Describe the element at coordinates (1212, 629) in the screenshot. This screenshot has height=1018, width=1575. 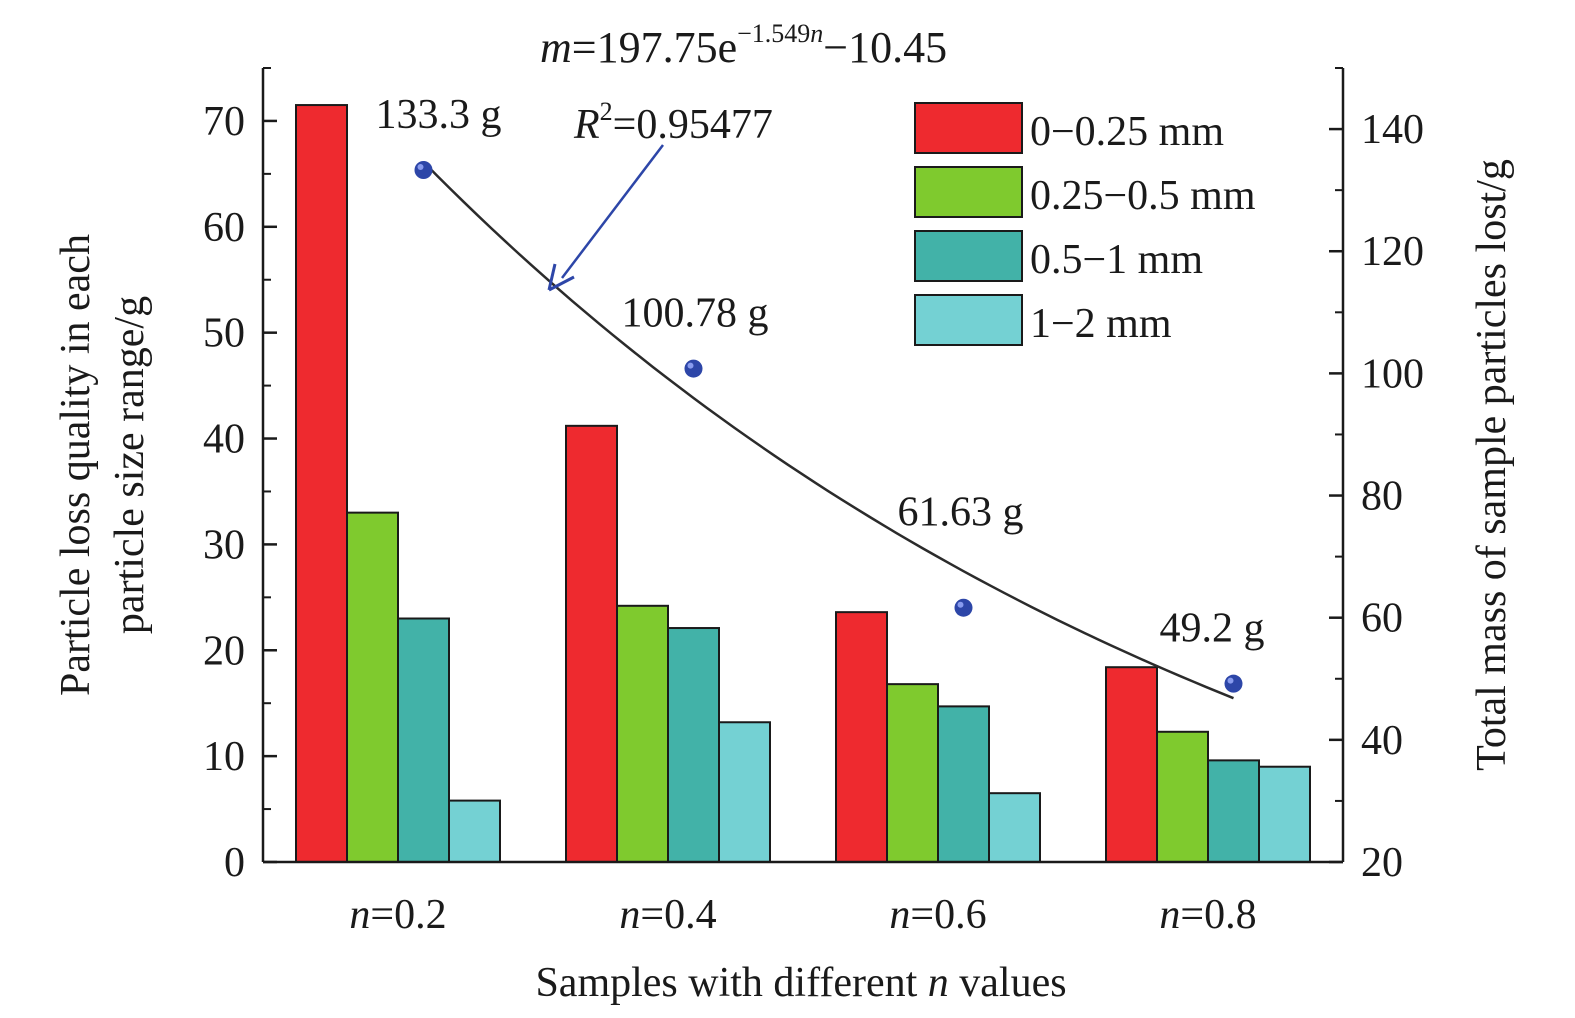
I see `total-mass-label-4: 49.2 g` at that location.